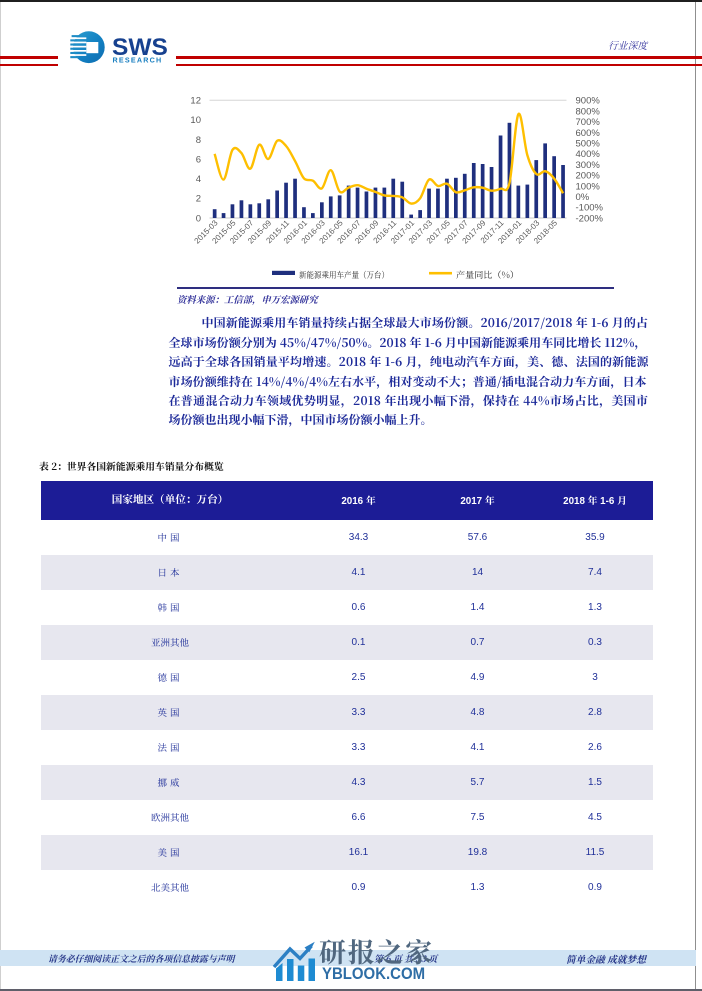 The width and height of the screenshot is (702, 991). Describe the element at coordinates (140, 47) in the screenshot. I see `svg-text: SWS` at that location.